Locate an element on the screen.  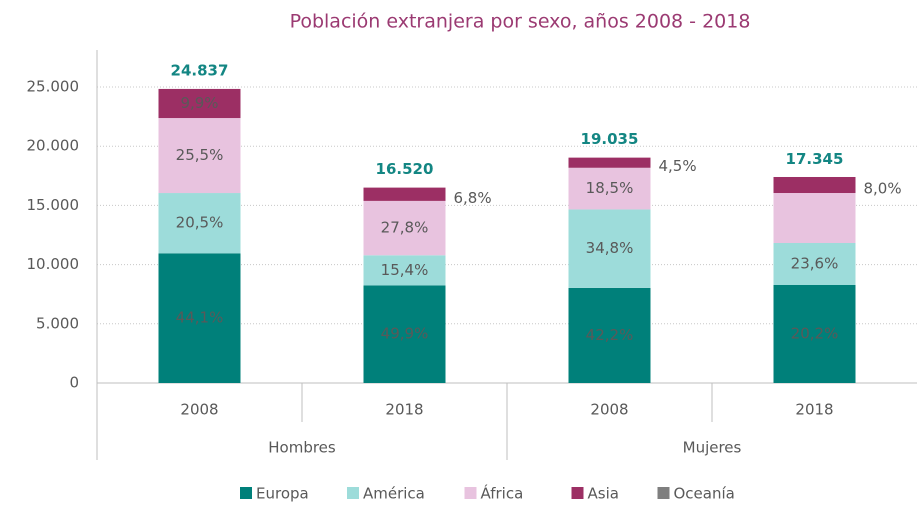
data-label: 44,1% is located at coordinates (200, 318).